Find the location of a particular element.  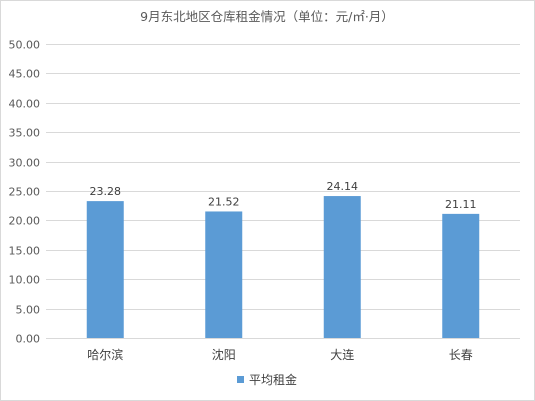

data-label: 21.52 is located at coordinates (224, 201).